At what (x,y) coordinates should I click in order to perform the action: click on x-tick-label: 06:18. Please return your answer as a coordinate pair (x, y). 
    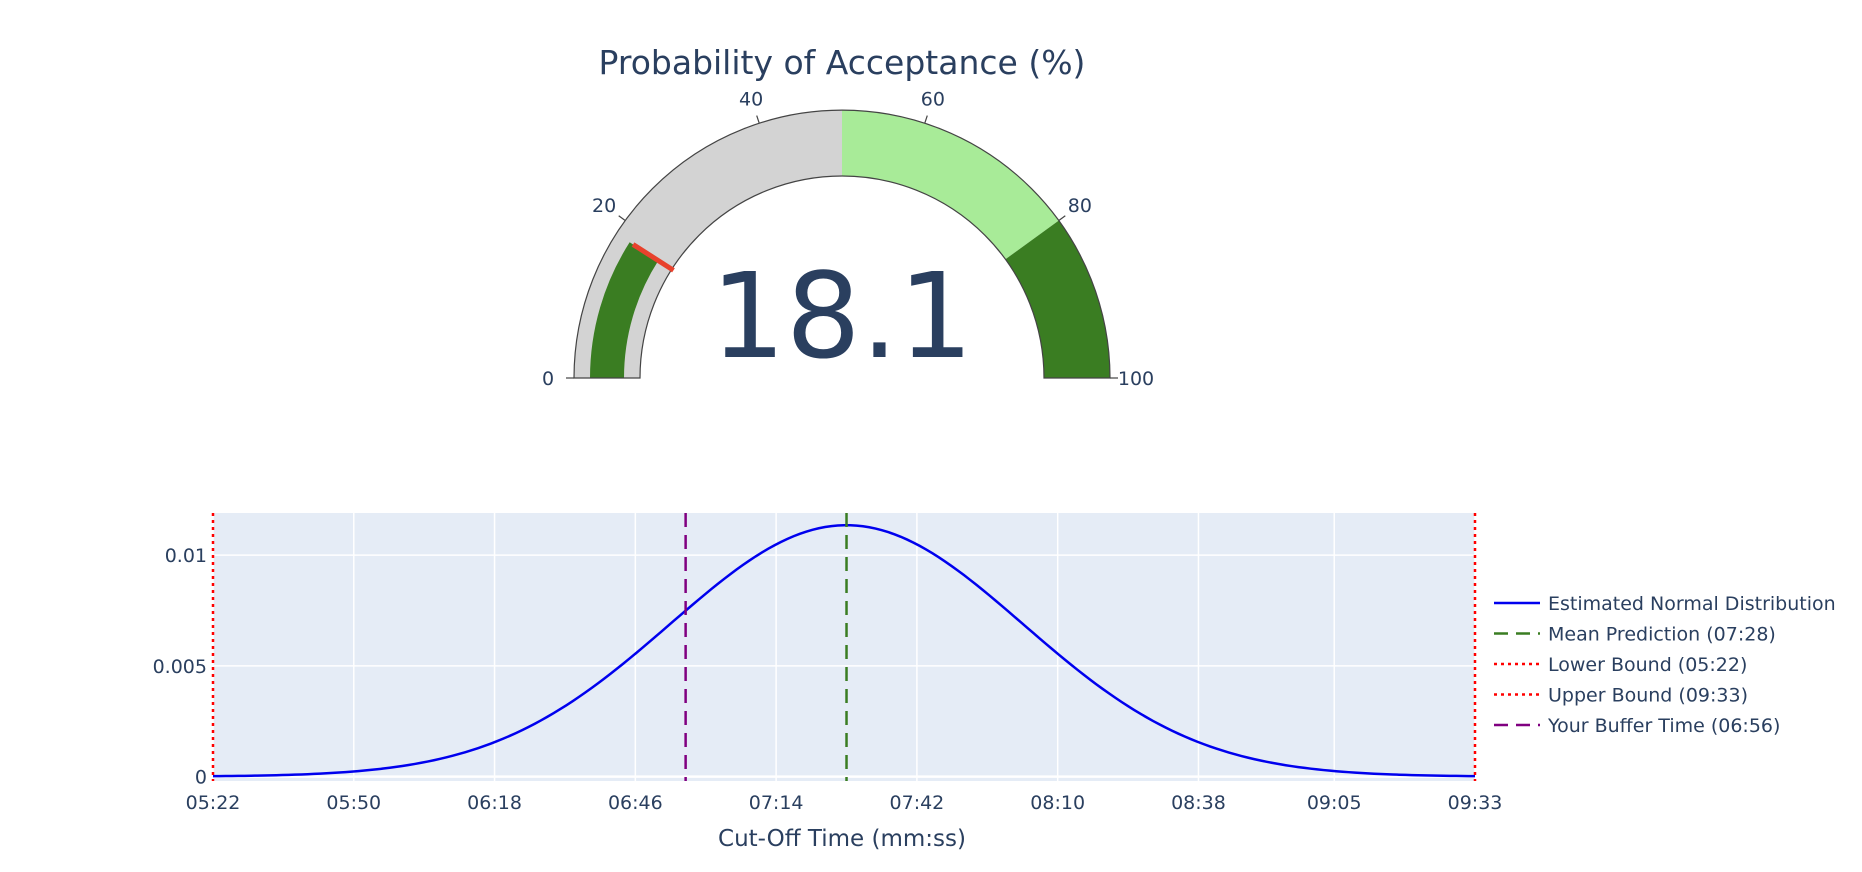
    Looking at the image, I should click on (494, 803).